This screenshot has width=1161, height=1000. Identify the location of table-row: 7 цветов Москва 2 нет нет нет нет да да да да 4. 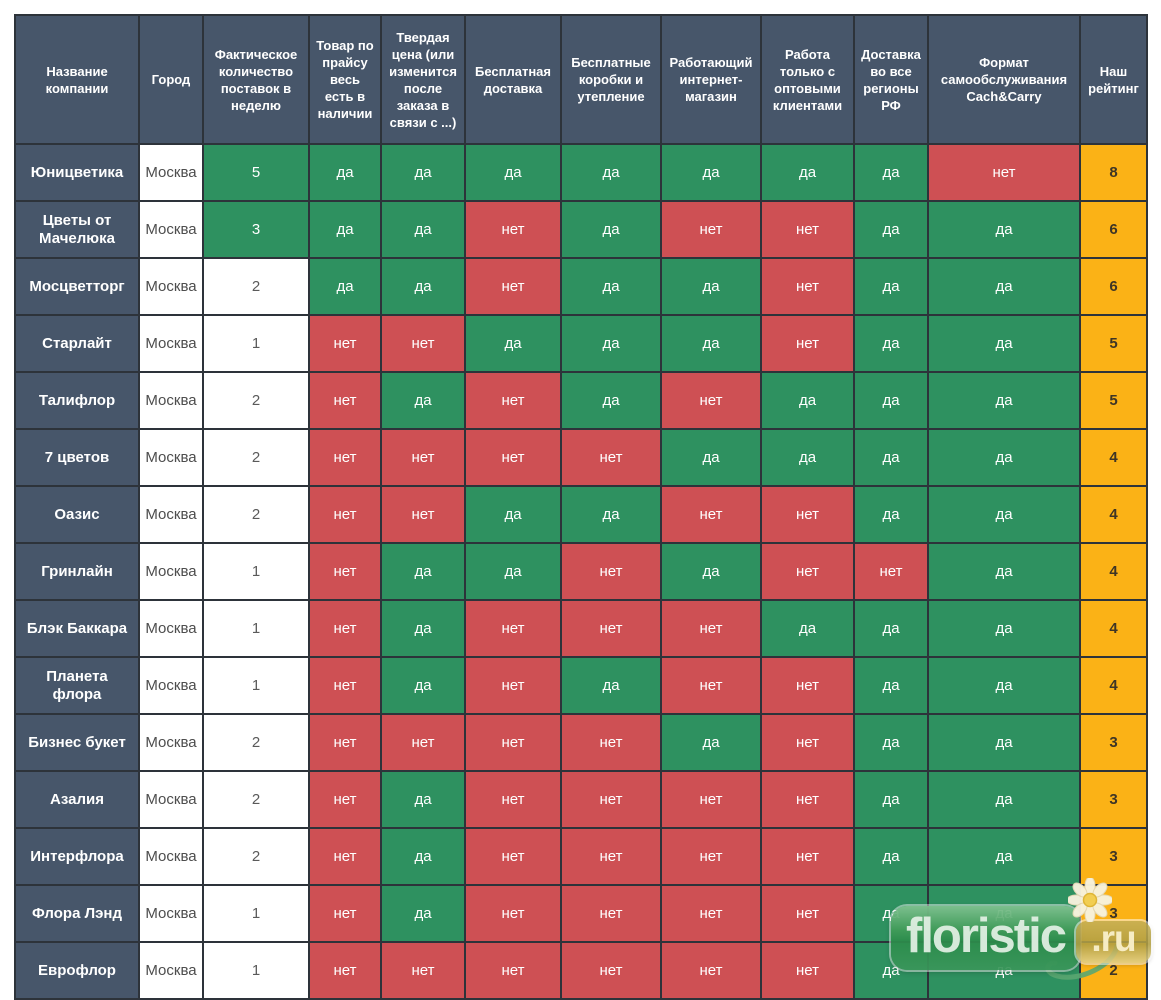
(581, 457).